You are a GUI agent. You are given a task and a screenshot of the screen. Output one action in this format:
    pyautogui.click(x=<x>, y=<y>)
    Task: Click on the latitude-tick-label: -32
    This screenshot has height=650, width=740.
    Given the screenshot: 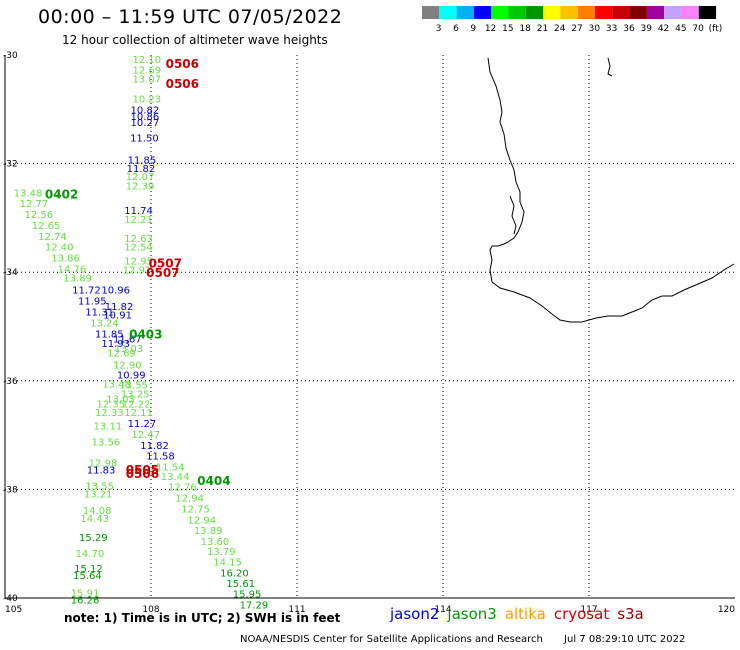 What is the action you would take?
    pyautogui.click(x=10, y=165)
    